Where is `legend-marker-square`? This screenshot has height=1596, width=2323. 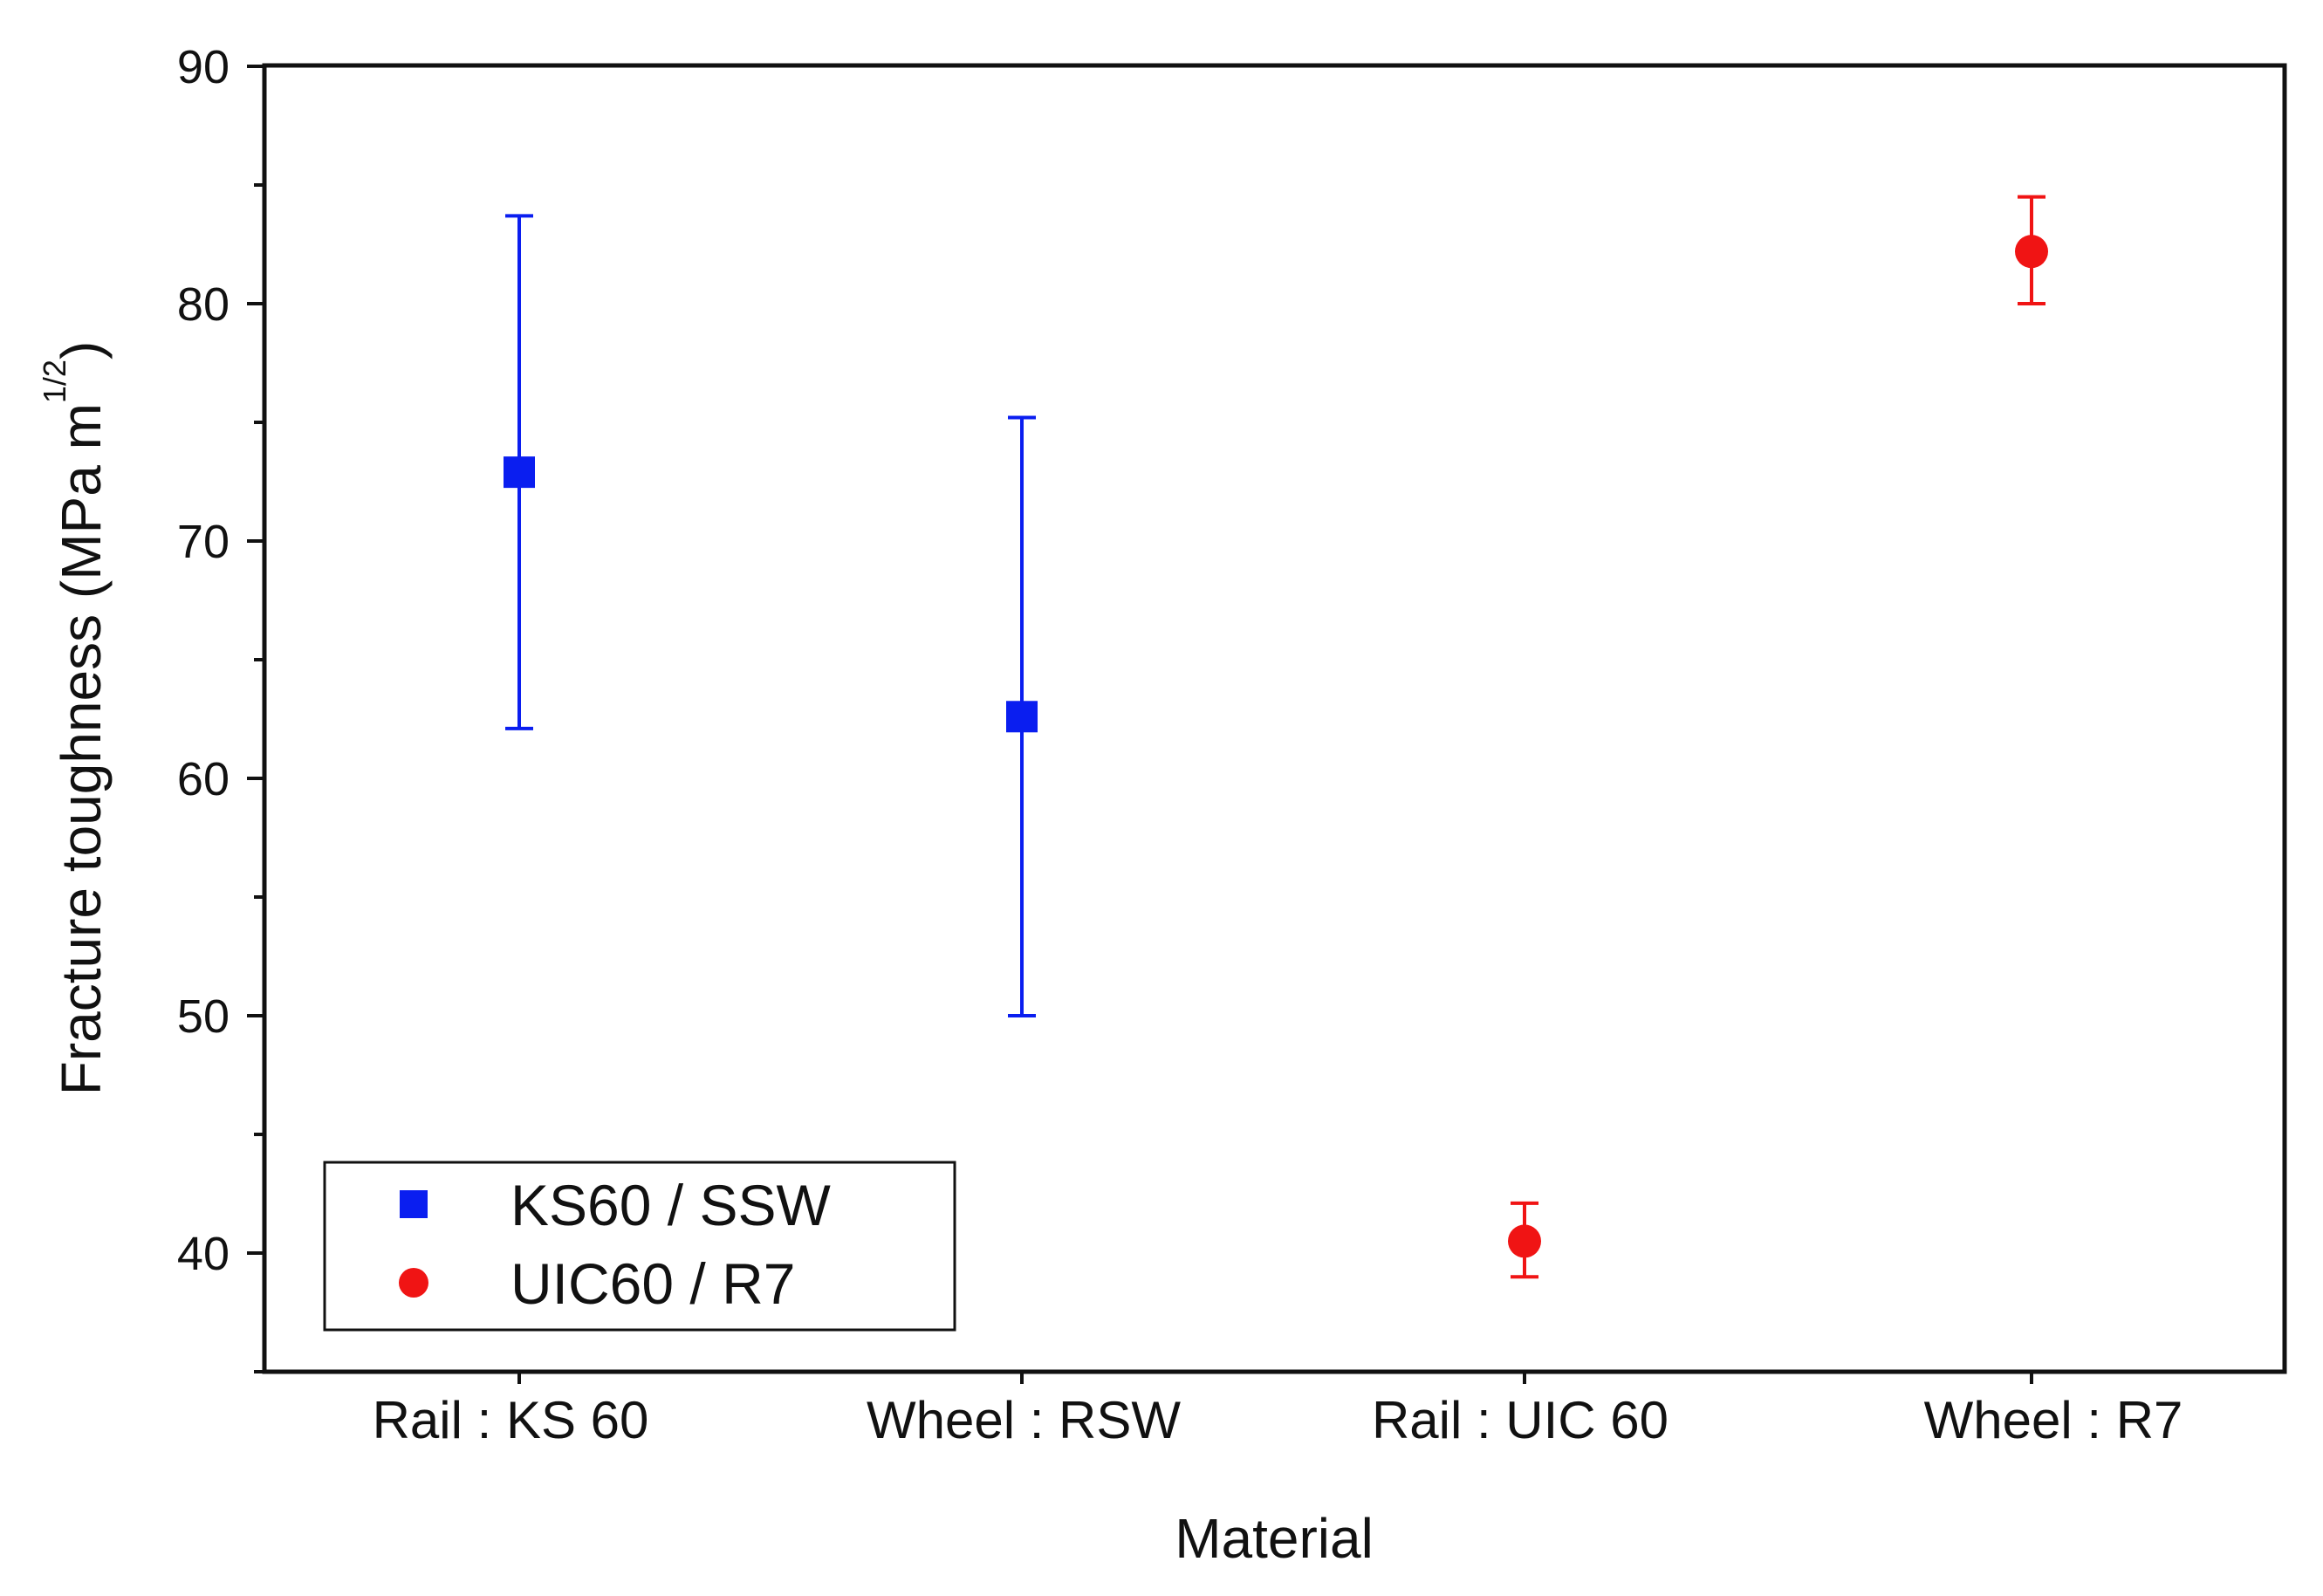
legend-marker-square is located at coordinates (414, 1204).